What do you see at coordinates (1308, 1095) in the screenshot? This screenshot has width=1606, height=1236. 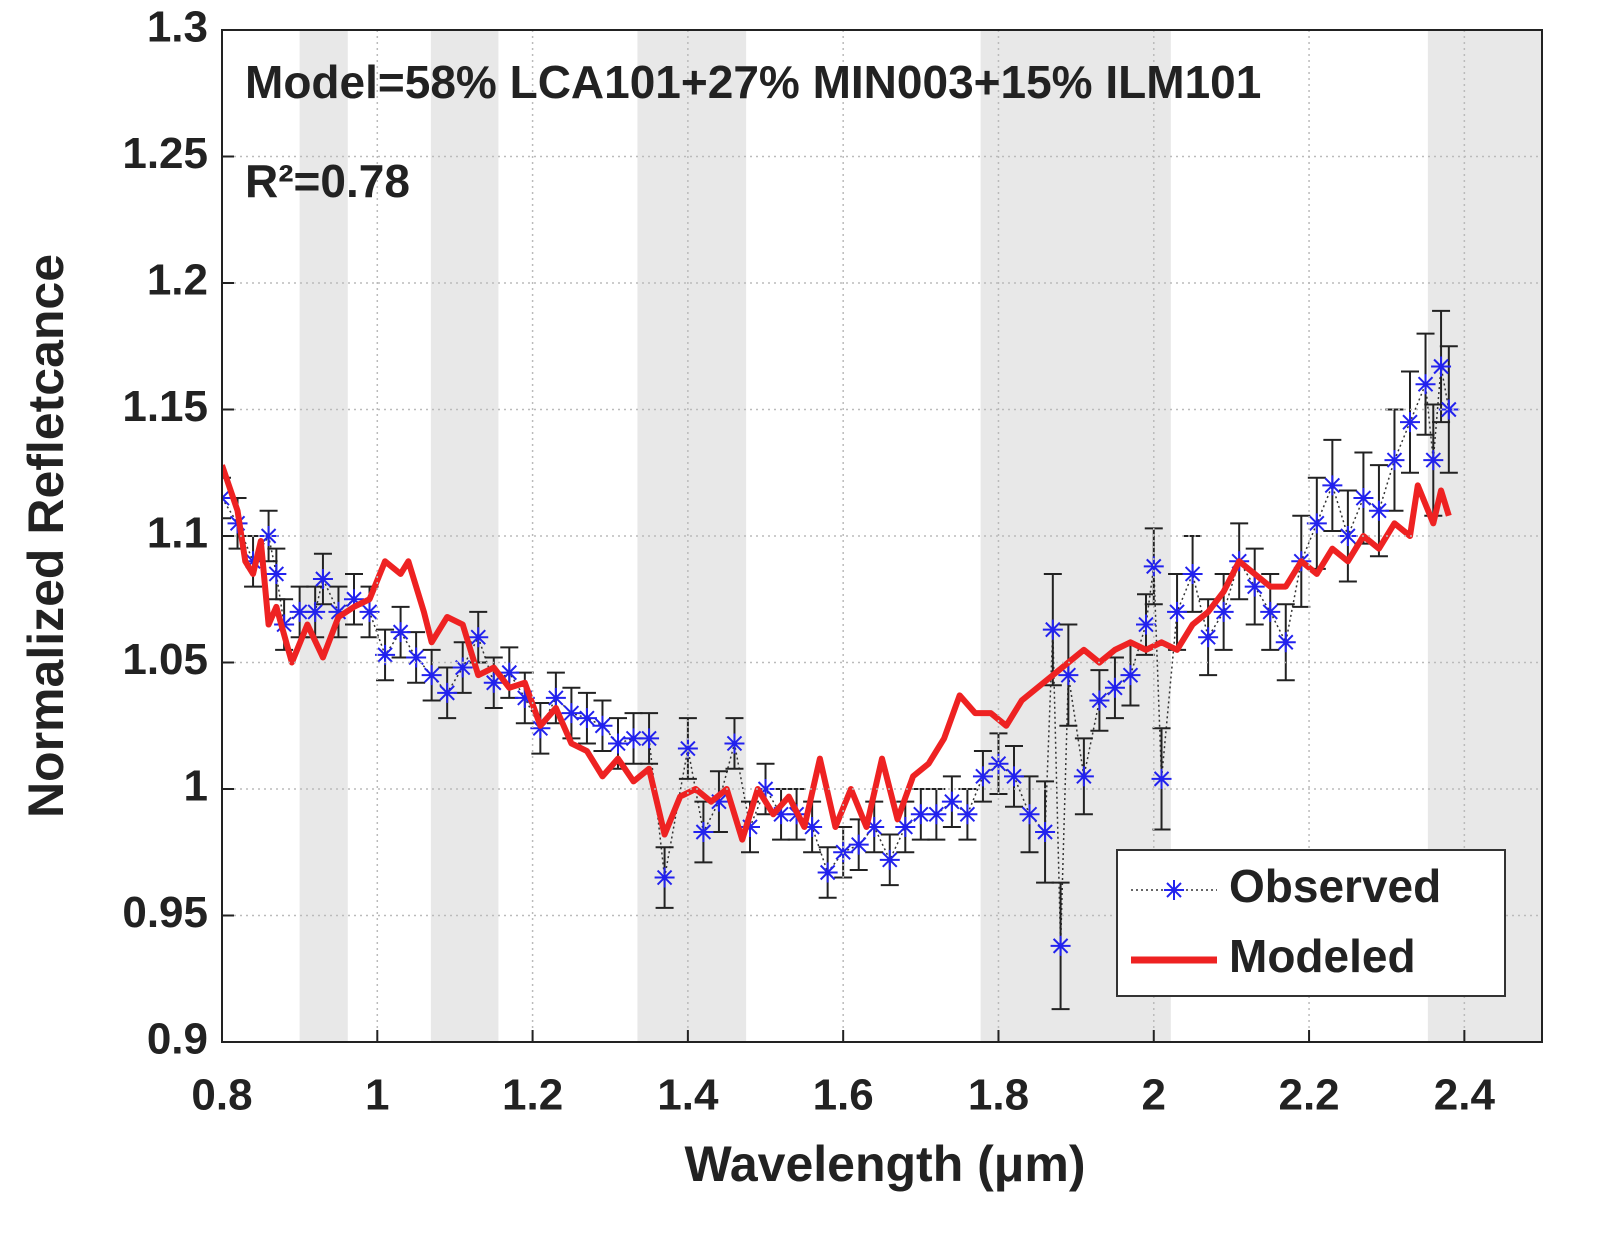 I see `x-tick-label: 2.2` at bounding box center [1308, 1095].